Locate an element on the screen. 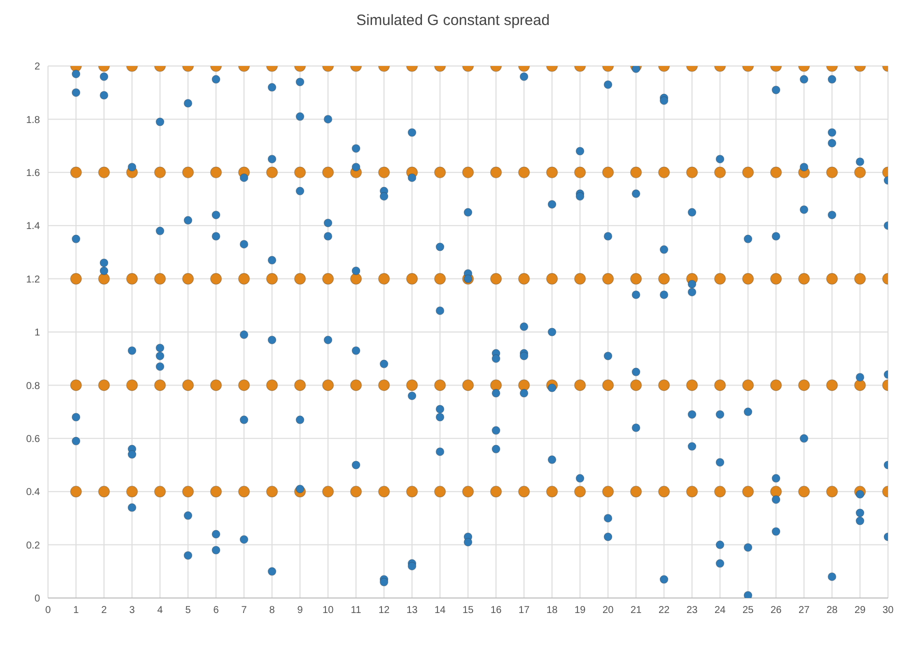 Image resolution: width=906 pixels, height=651 pixels. x-tick-label: 10 is located at coordinates (328, 610).